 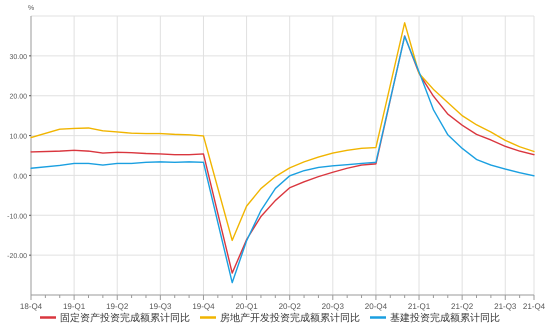 I want to click on x-tick-label: 20-Q2, so click(x=290, y=306).